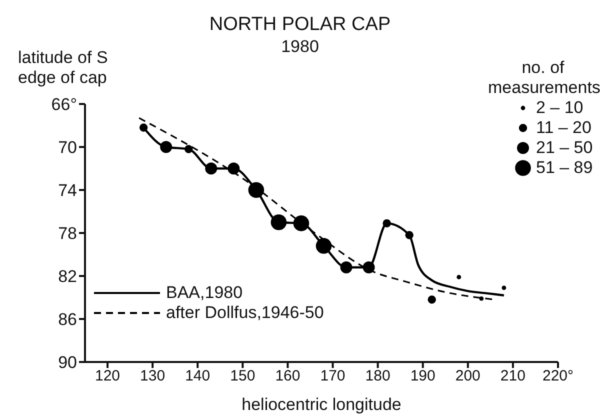  Describe the element at coordinates (64, 104) in the screenshot. I see `y-tick-label: 66°` at that location.